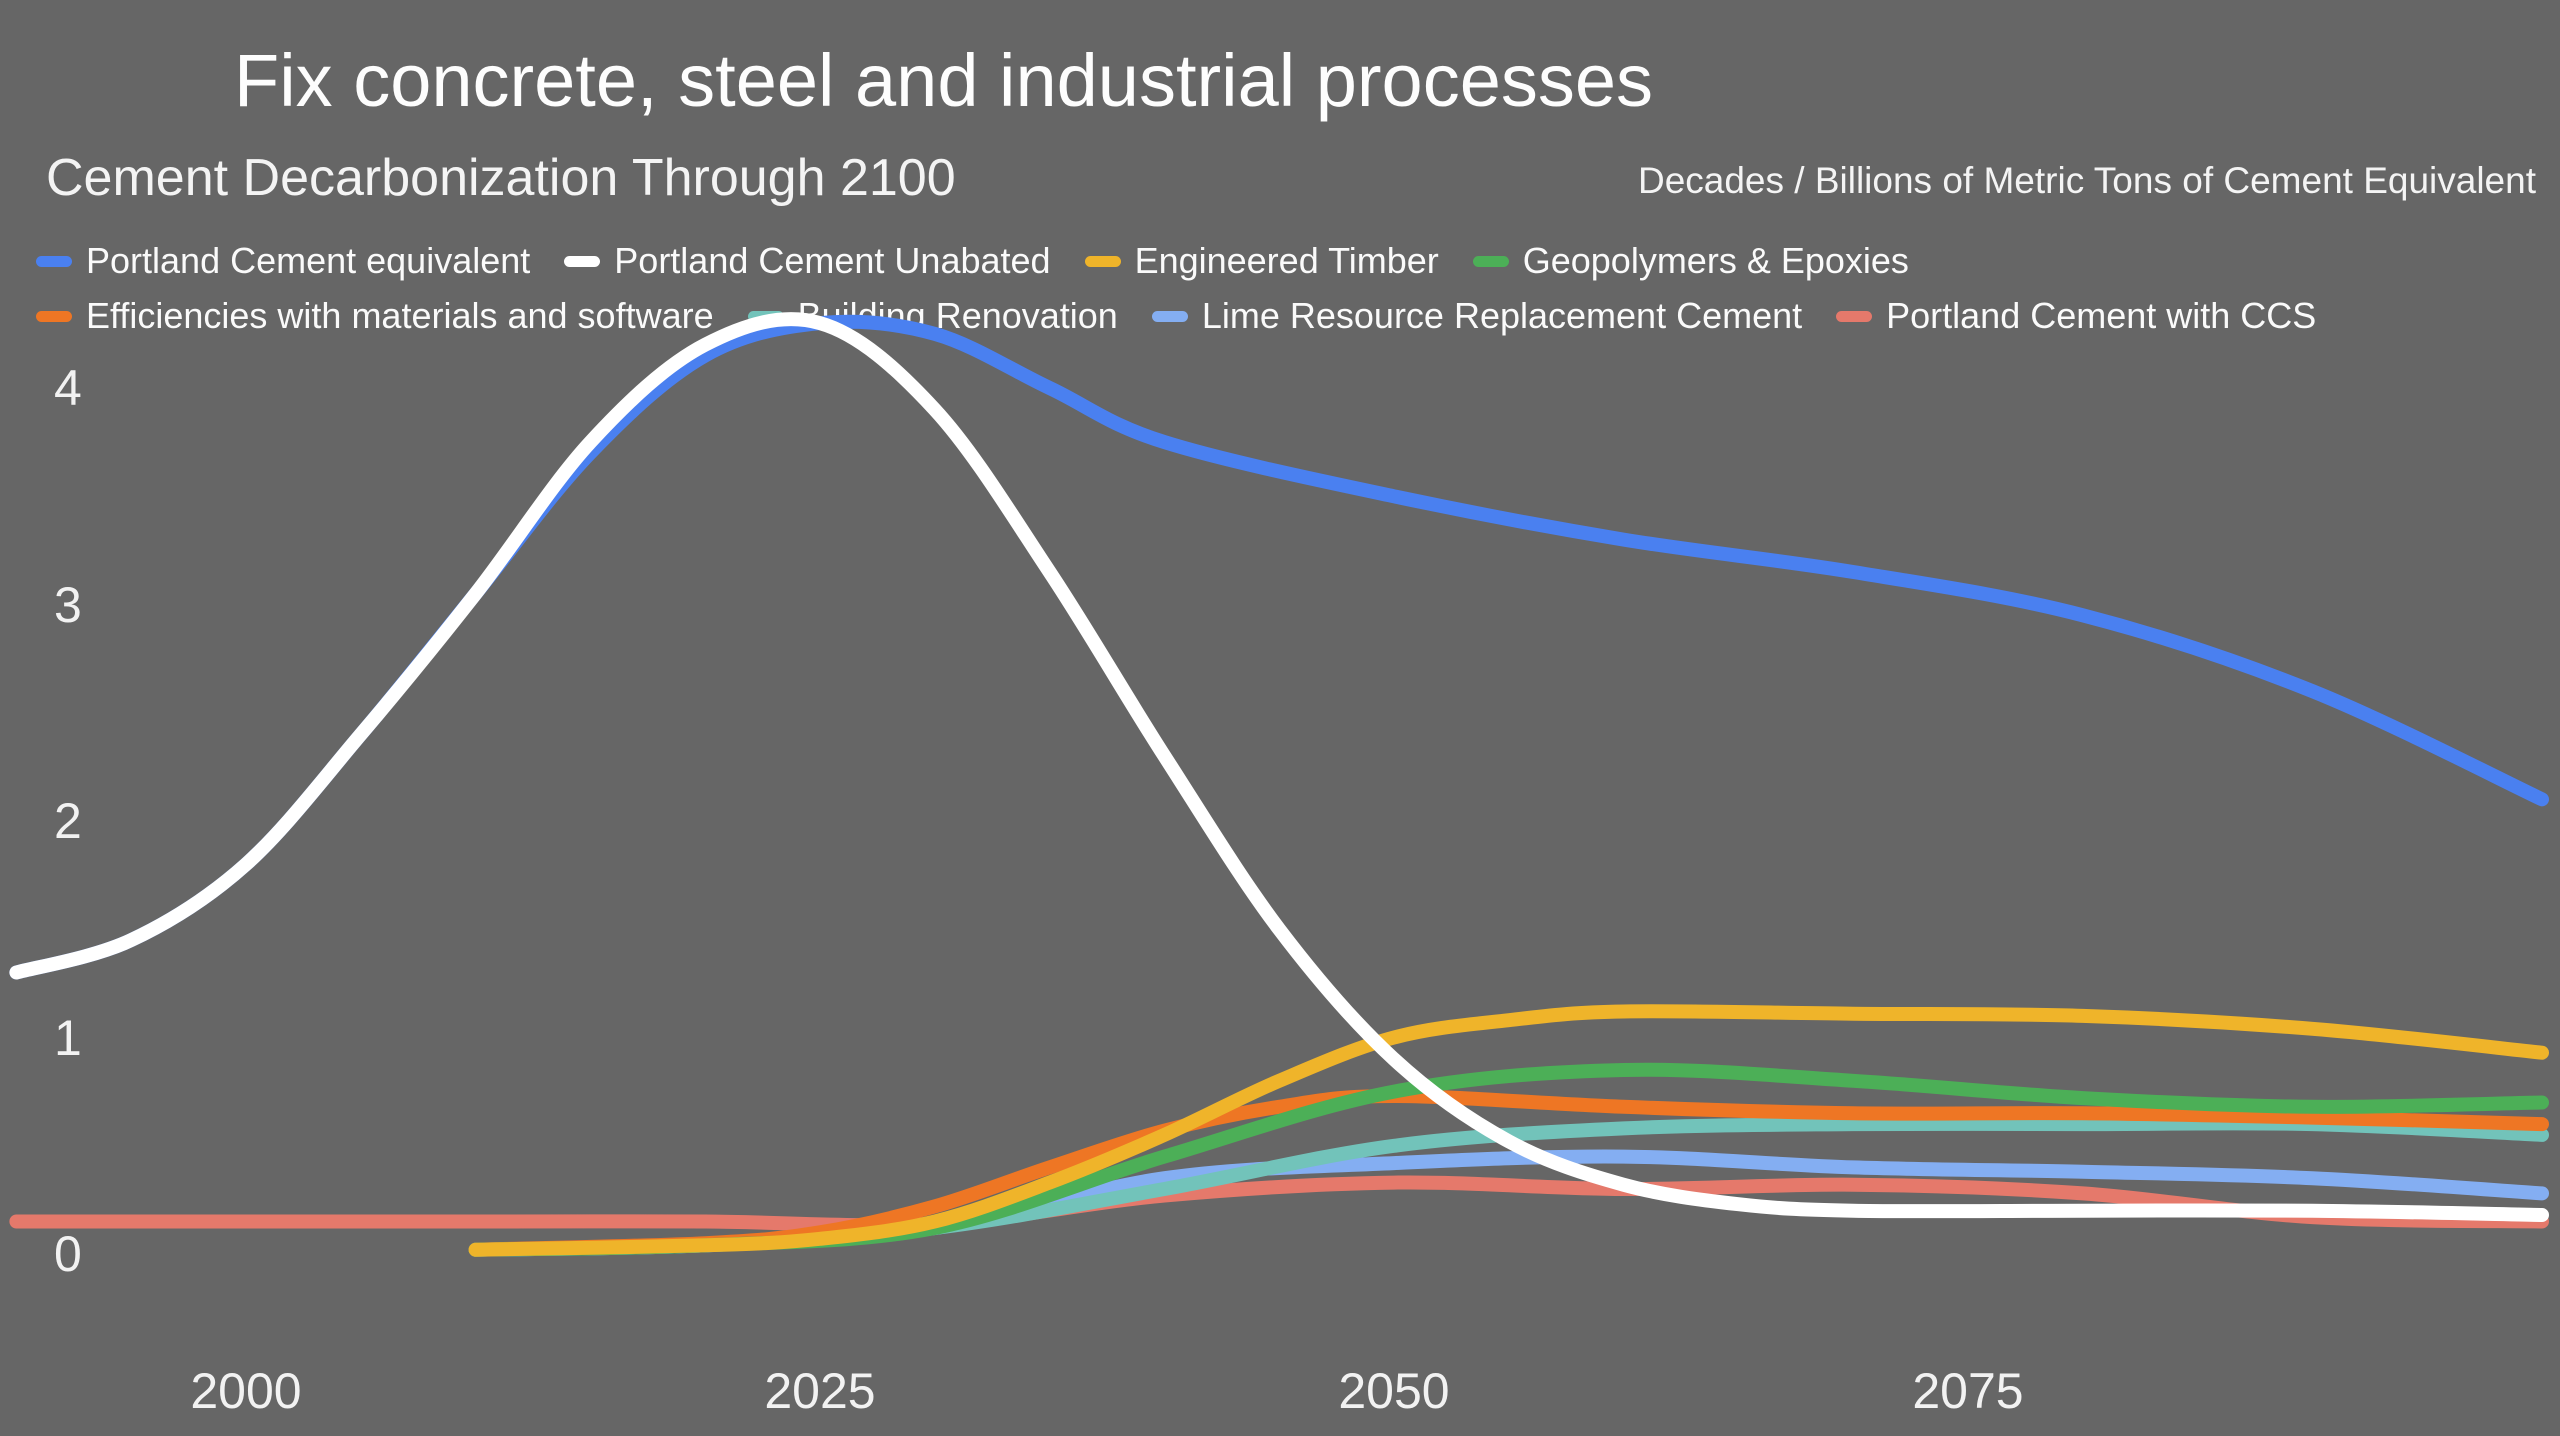  I want to click on x-axis-tick-label: 2000, so click(245, 1391).